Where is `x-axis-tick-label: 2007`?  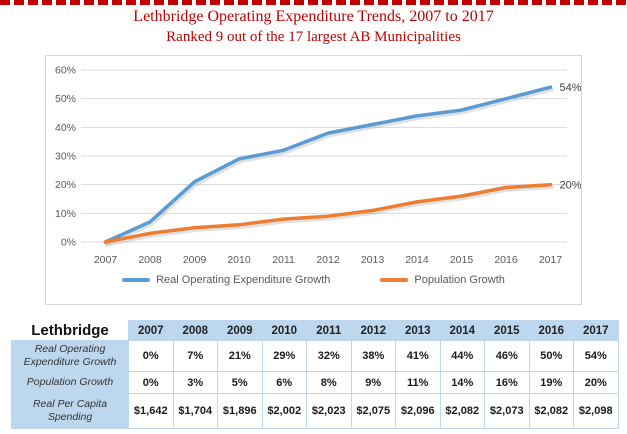
x-axis-tick-label: 2007 is located at coordinates (106, 260).